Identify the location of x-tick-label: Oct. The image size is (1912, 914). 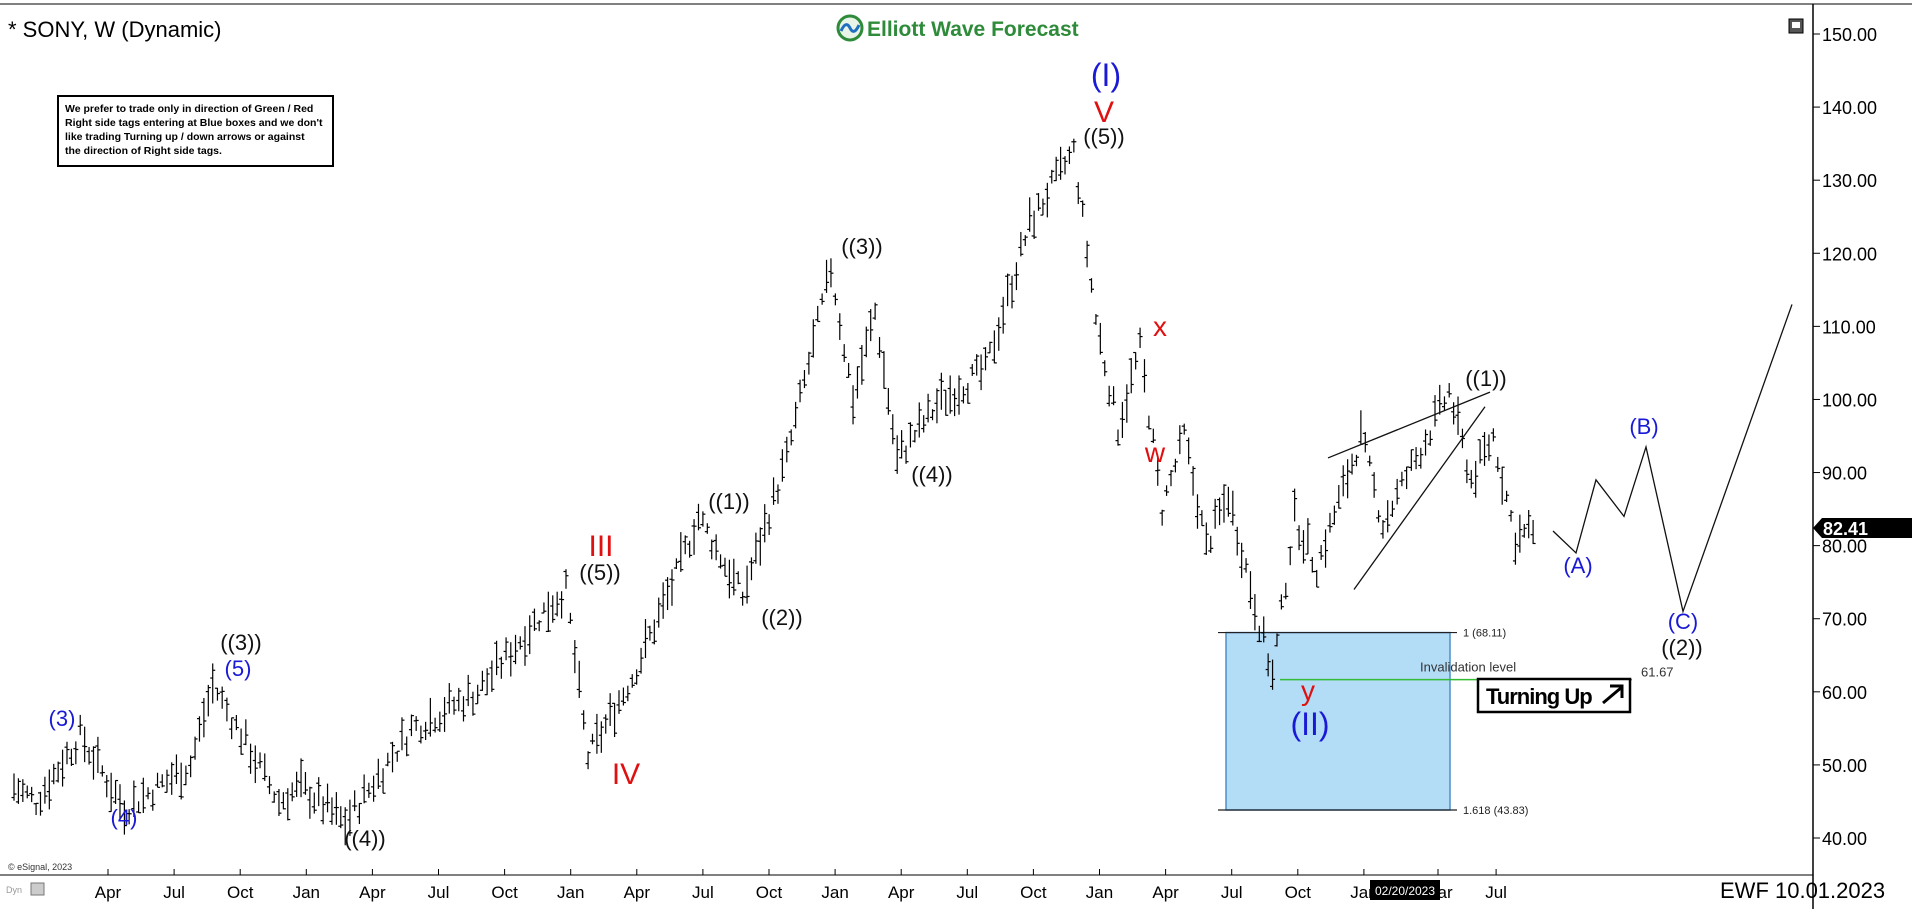
(1033, 892).